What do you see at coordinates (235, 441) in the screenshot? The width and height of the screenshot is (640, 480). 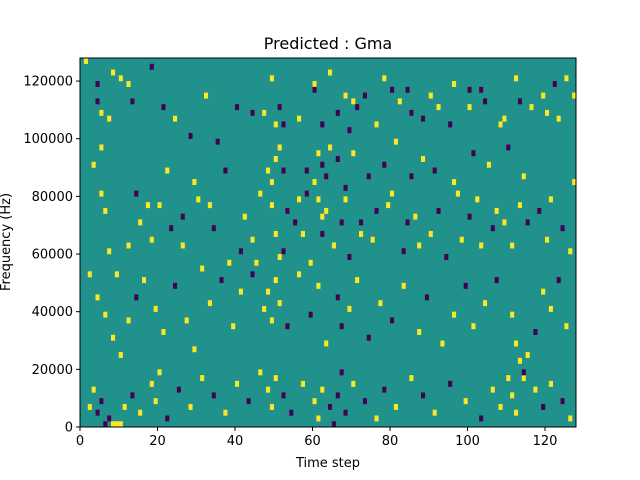 I see `x-tick-label: 40` at bounding box center [235, 441].